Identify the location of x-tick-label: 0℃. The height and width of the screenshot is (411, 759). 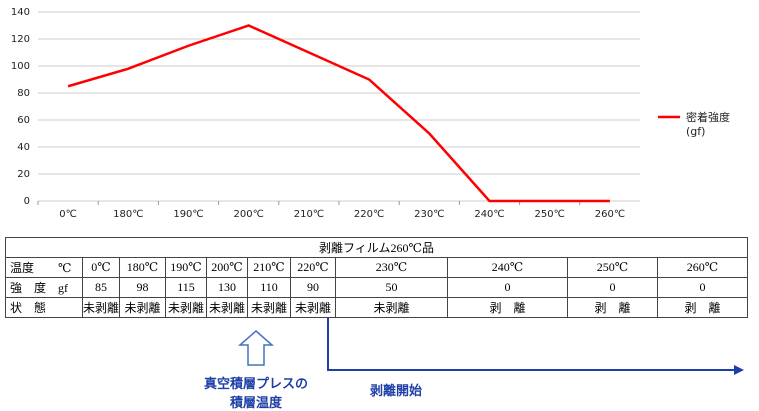
(68, 214).